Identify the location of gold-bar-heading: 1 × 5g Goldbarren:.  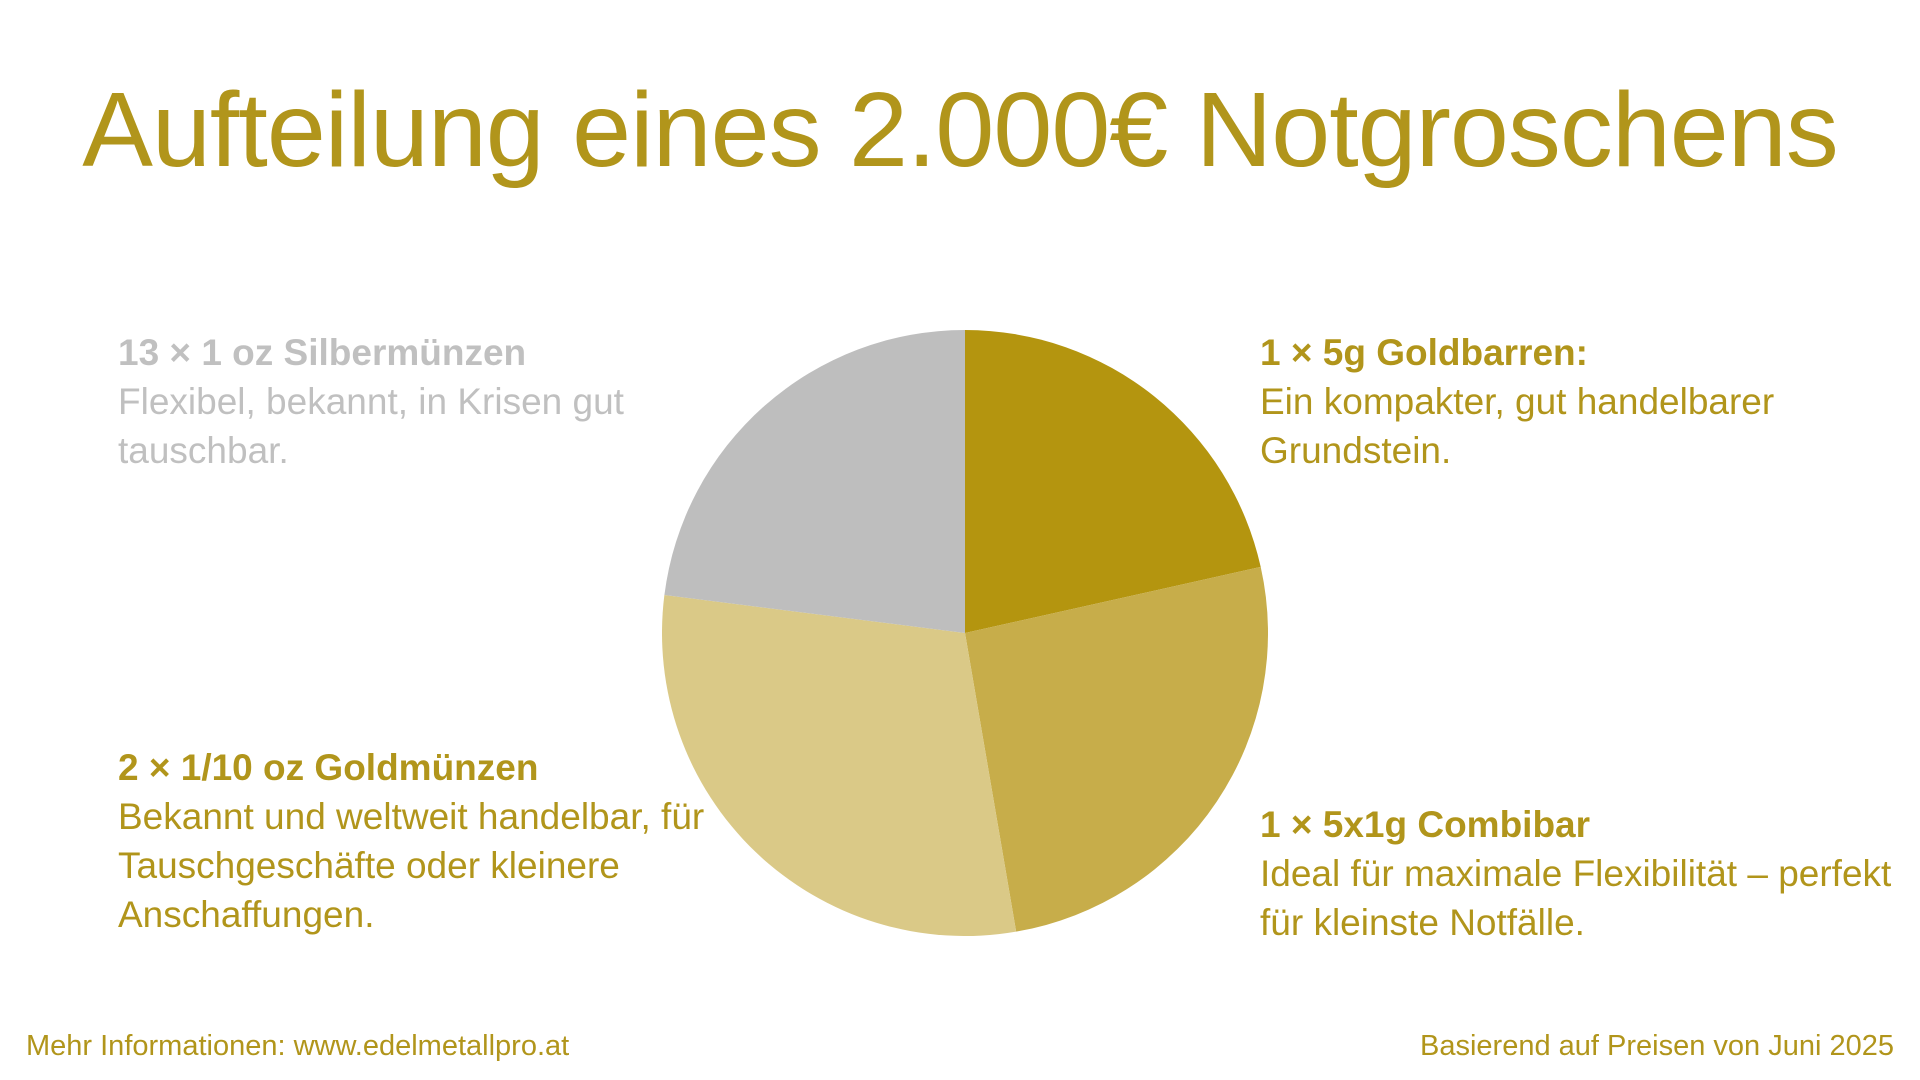
(1424, 352).